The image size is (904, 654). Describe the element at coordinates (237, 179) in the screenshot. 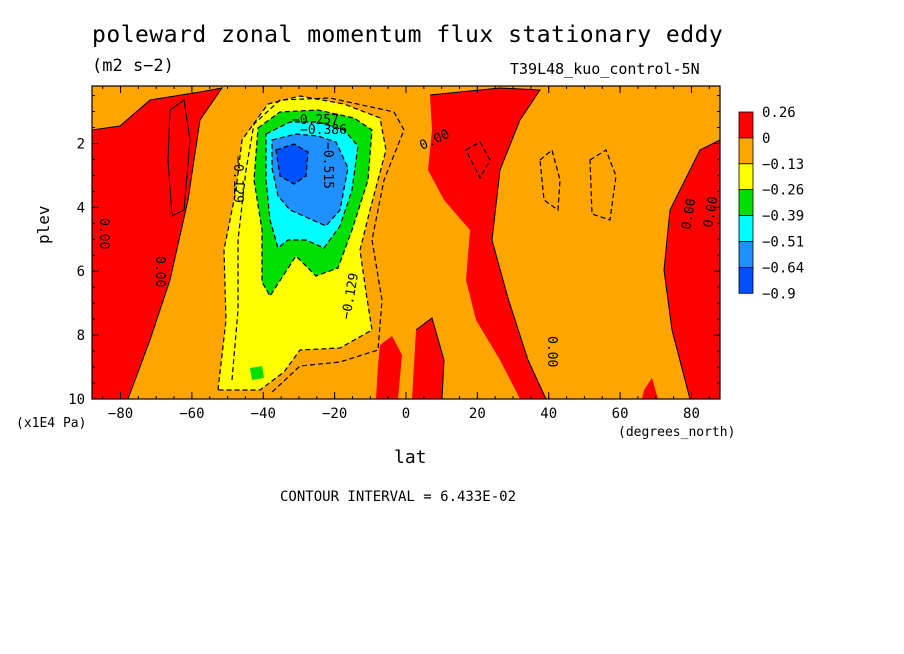

I see `contour-label: −0.129` at that location.